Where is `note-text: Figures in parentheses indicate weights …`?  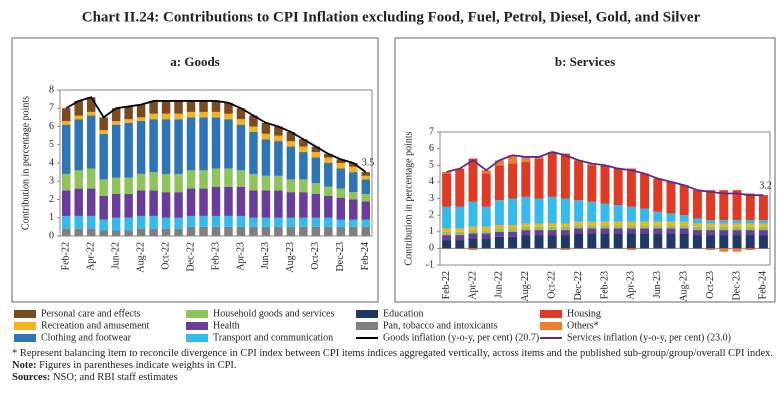
note-text: Figures in parentheses indicate weights … is located at coordinates (138, 365).